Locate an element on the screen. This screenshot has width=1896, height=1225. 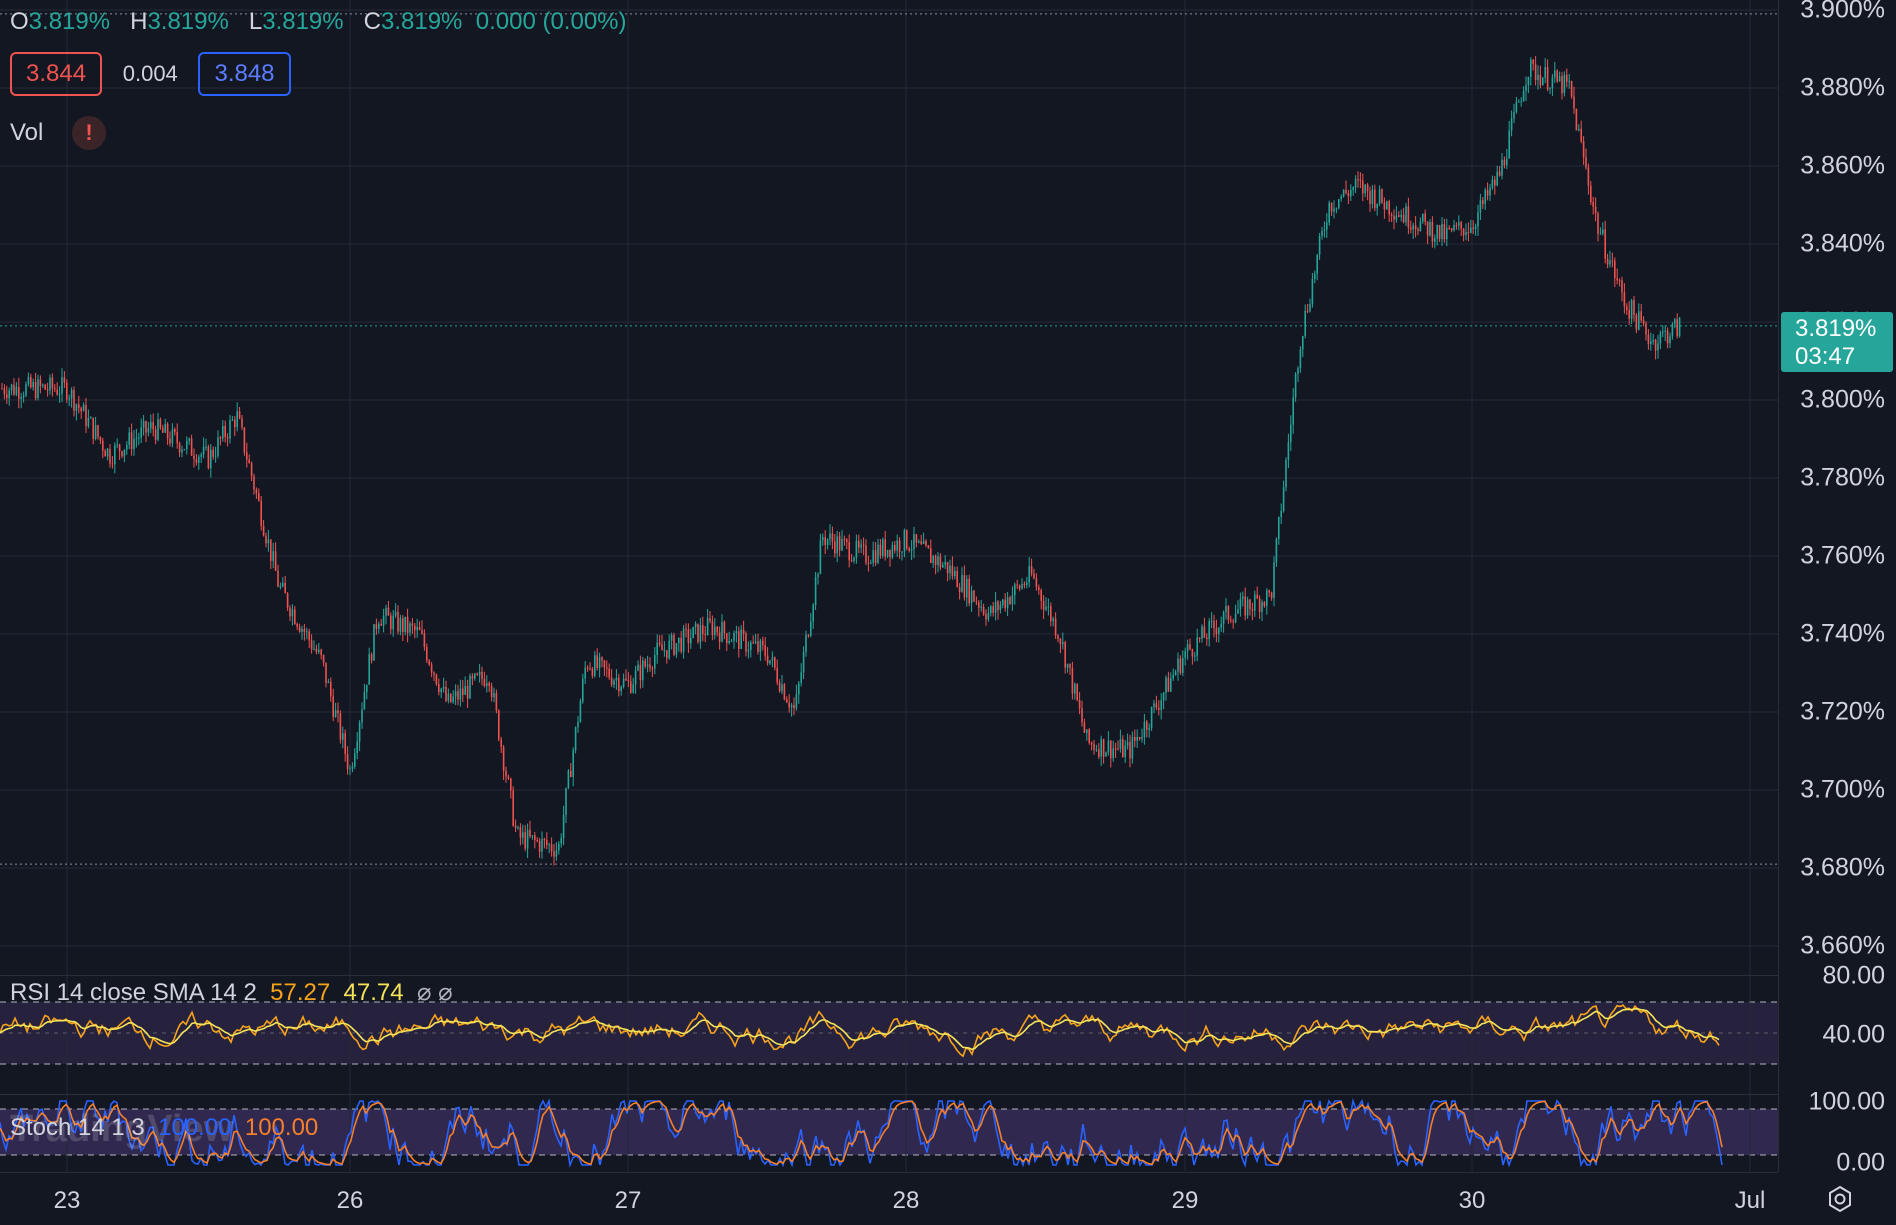
time-axis: 23 26 27 28 29 30 Jul is located at coordinates (925, 1198).